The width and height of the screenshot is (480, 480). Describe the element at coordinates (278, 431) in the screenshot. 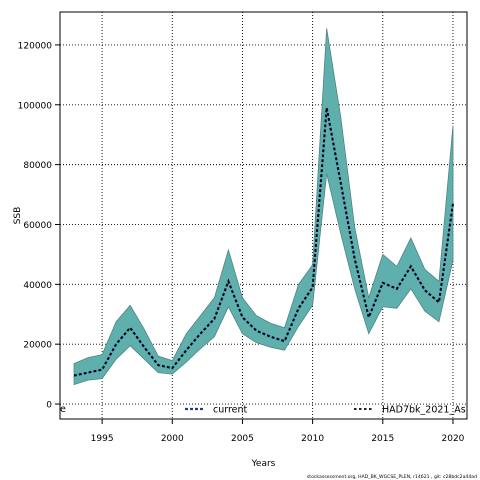

I see `x-axis: 1995 2000 2005 2010 2015 2020` at that location.